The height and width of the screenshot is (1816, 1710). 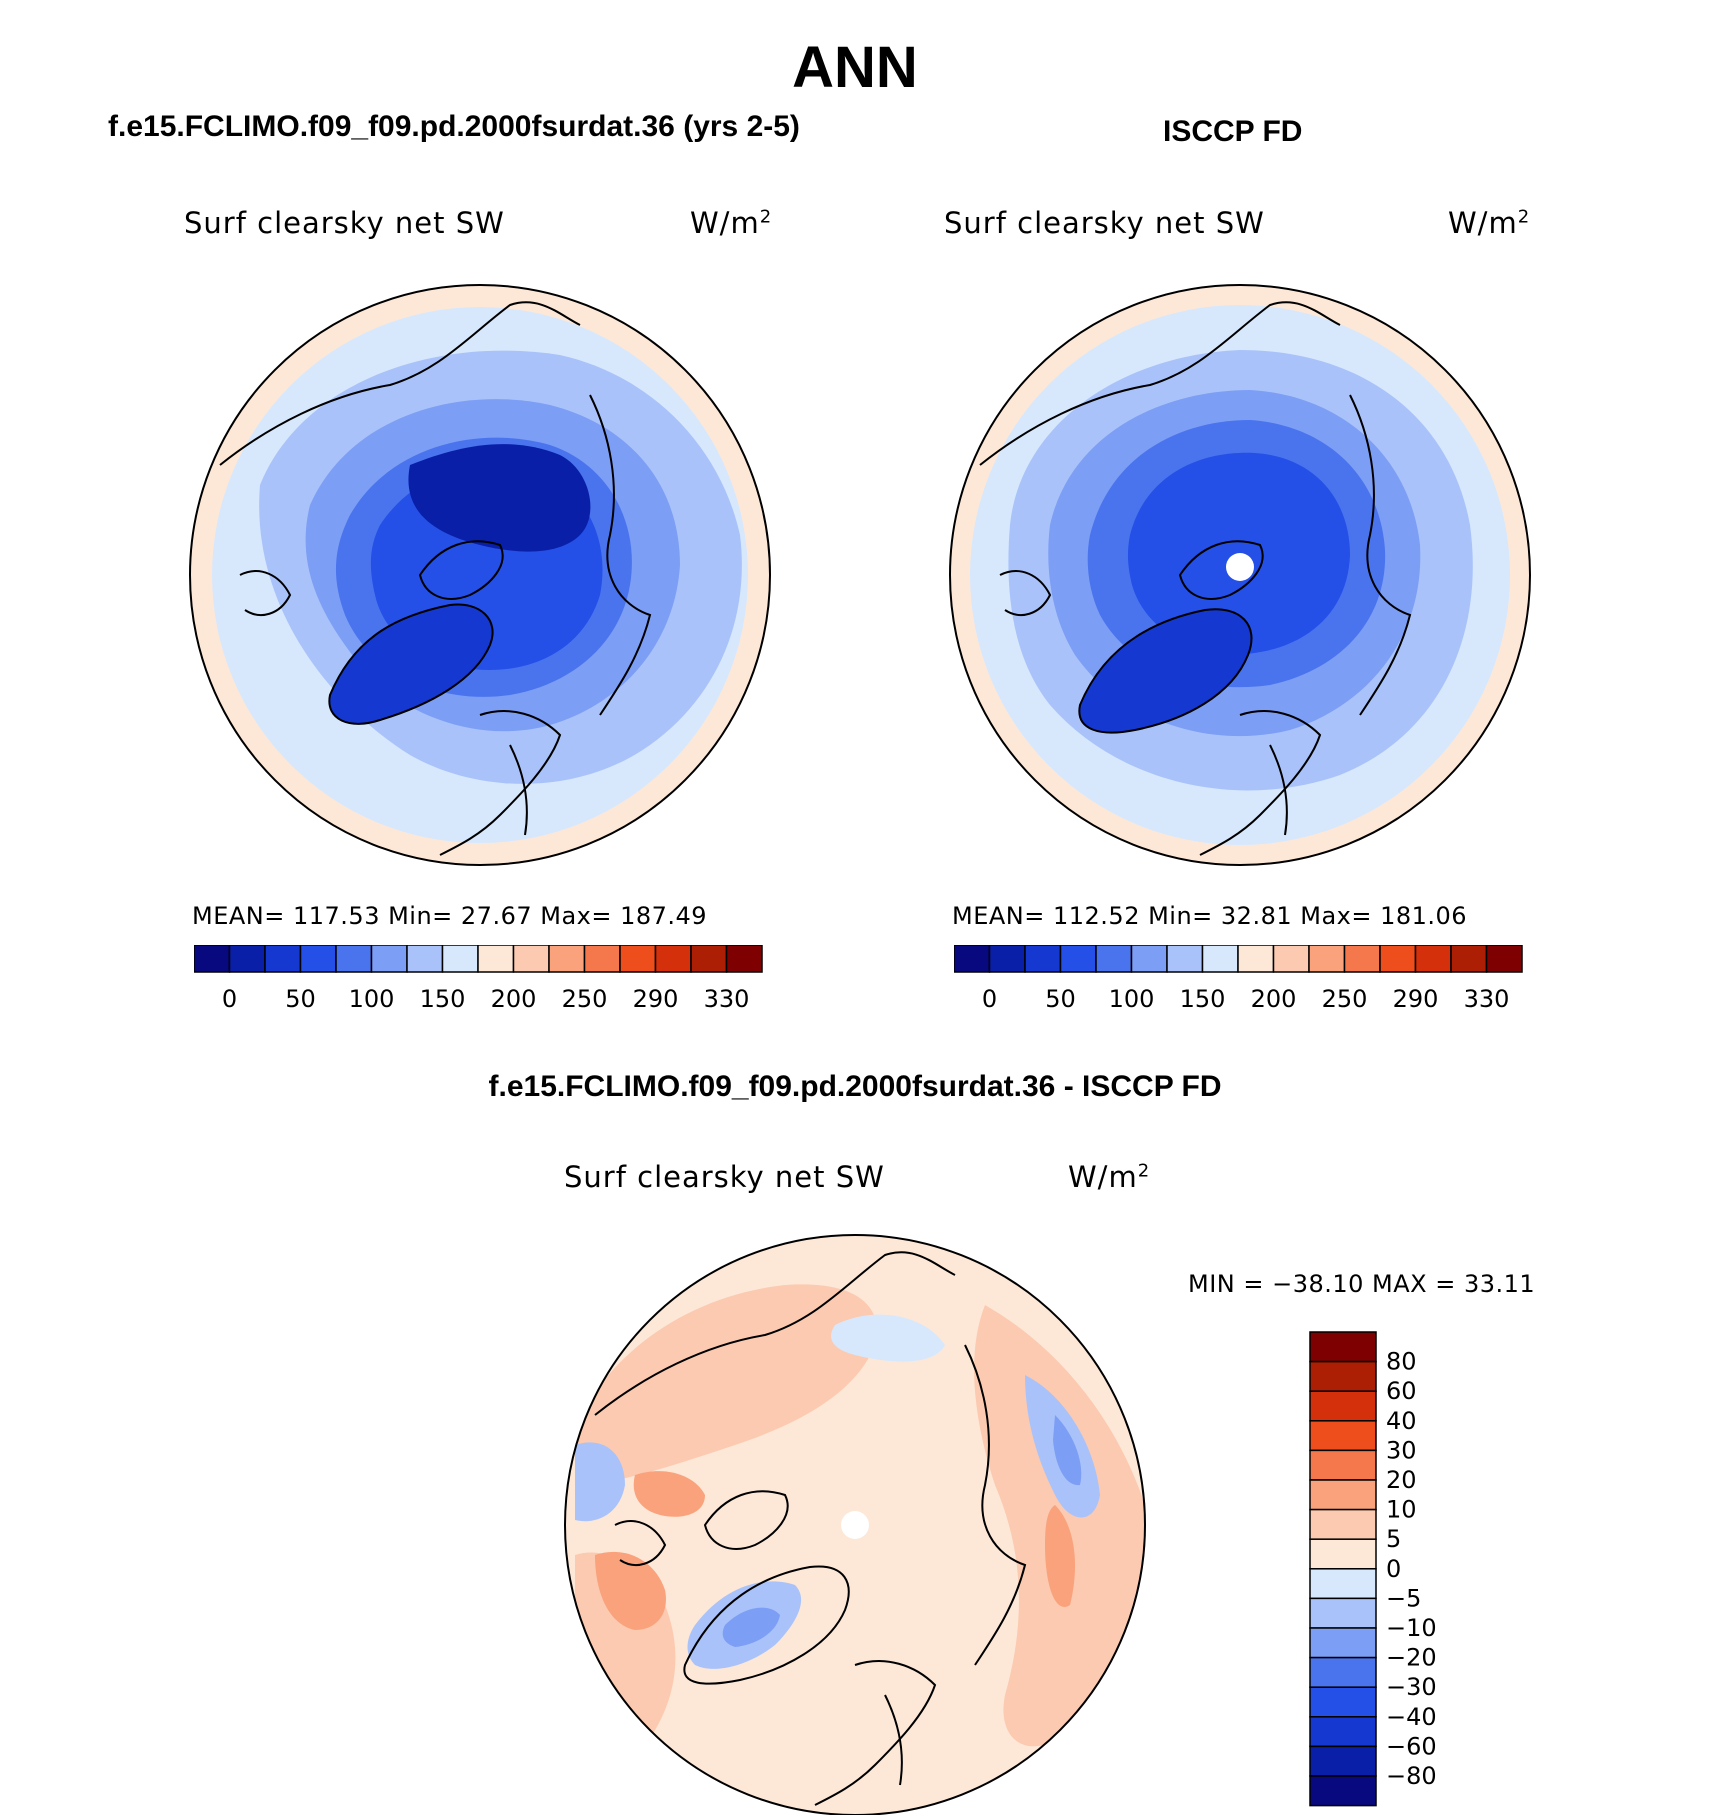 I want to click on cb2-tick-label: 100, so click(x=1132, y=999).